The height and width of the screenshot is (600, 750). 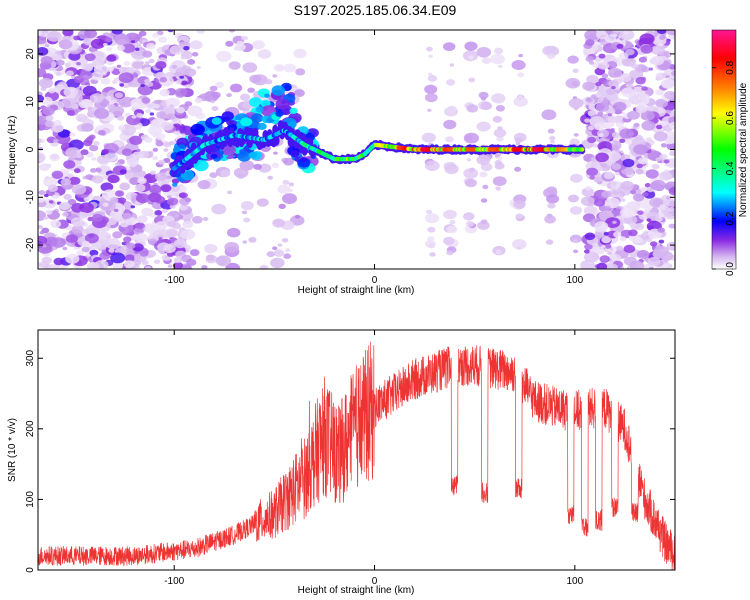 What do you see at coordinates (377, 134) in the screenshot?
I see `spectrogram-ridge-layer` at bounding box center [377, 134].